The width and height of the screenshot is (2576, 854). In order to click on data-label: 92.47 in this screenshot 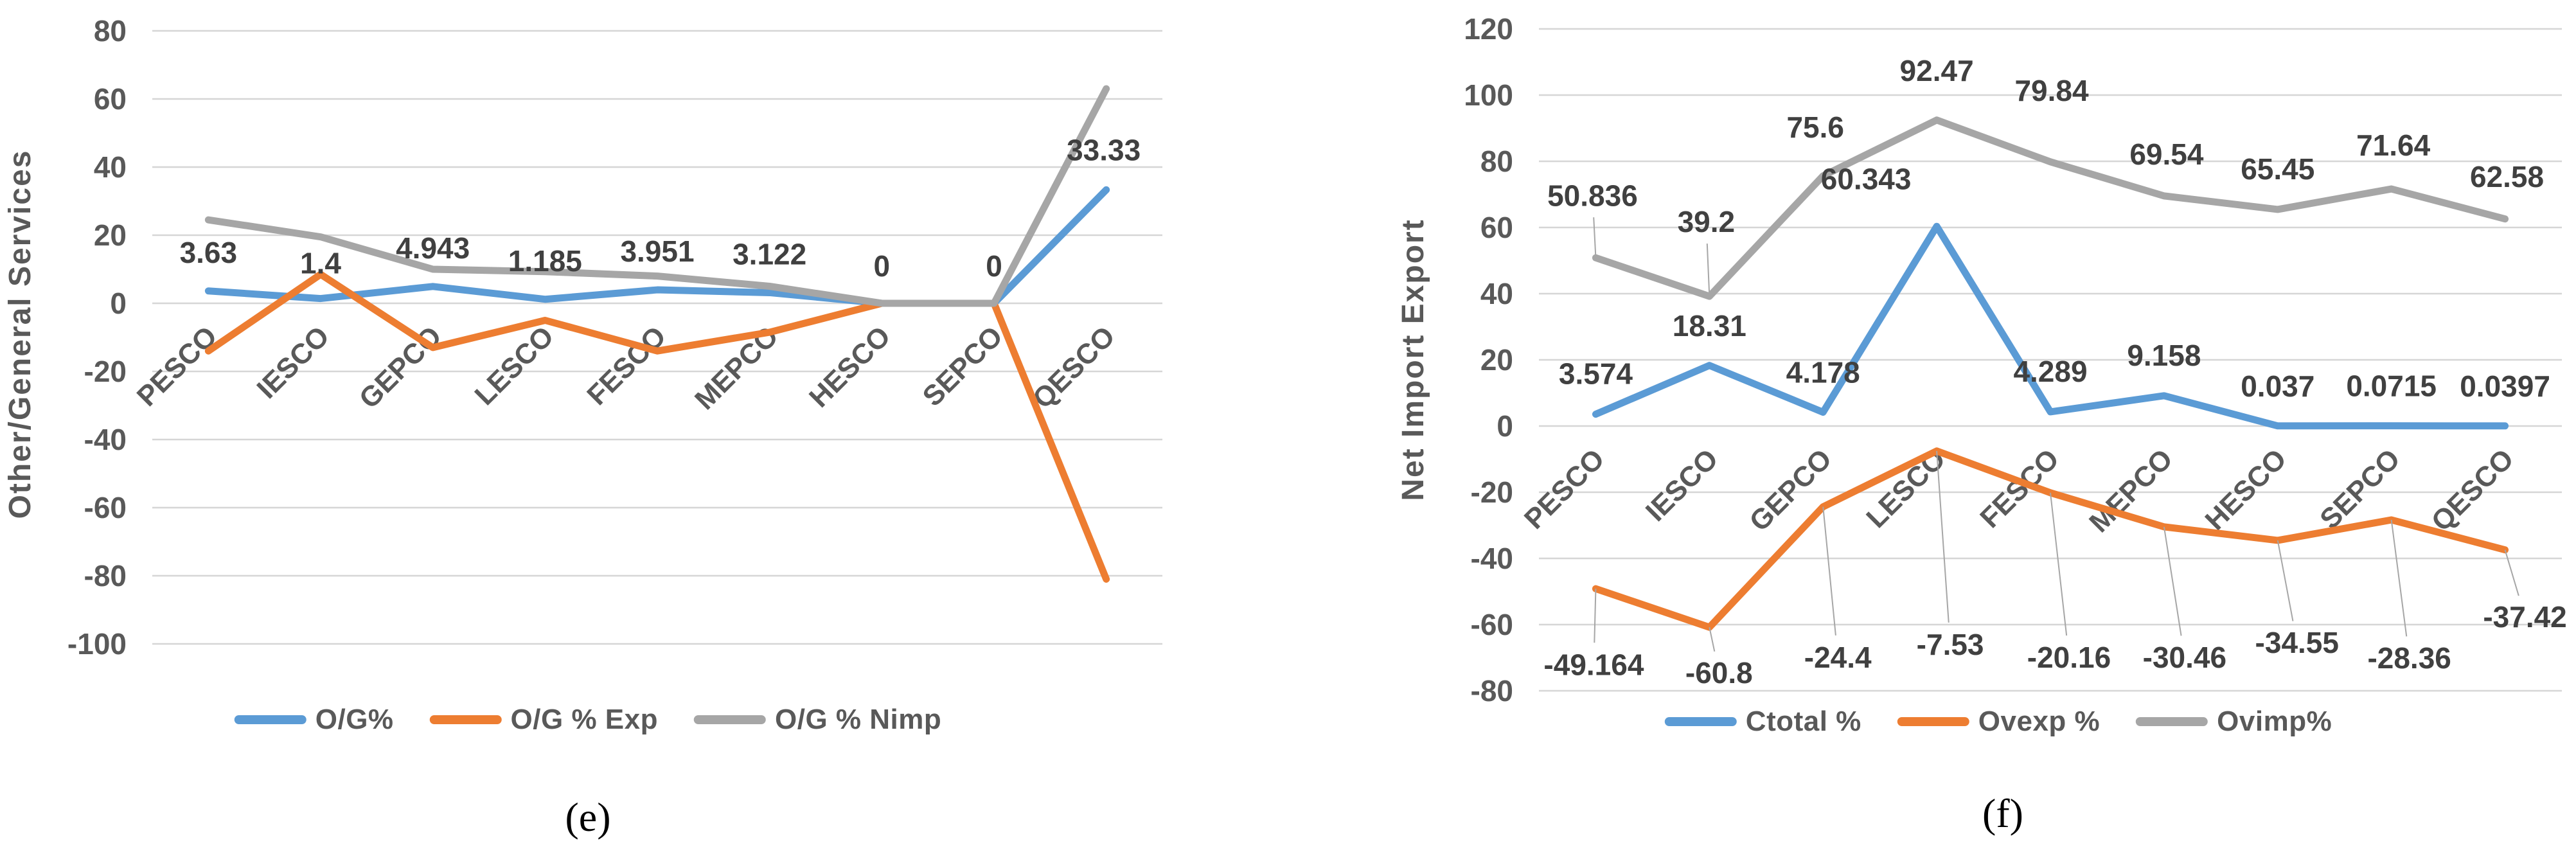, I will do `click(1937, 70)`.